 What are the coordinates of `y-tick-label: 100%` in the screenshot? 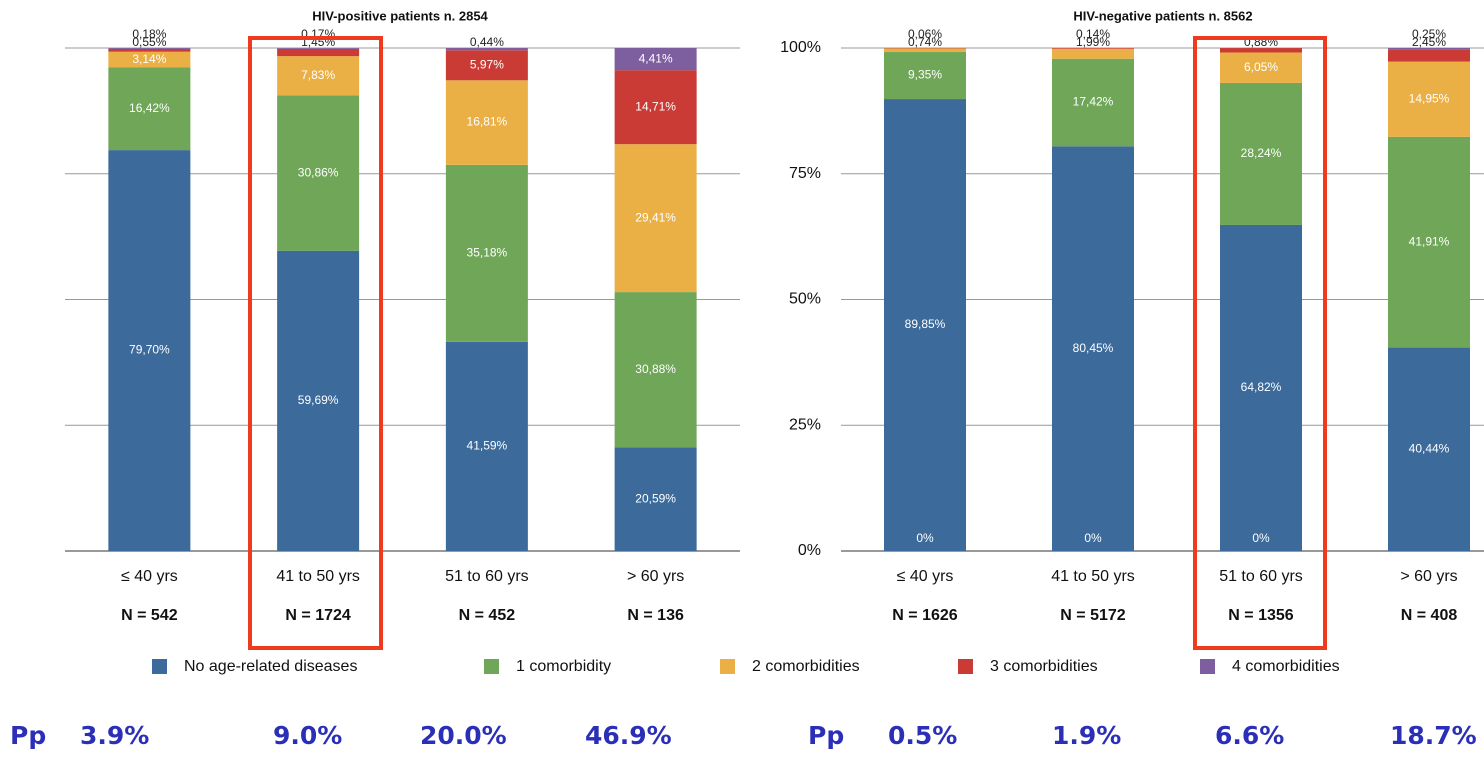 It's located at (800, 47).